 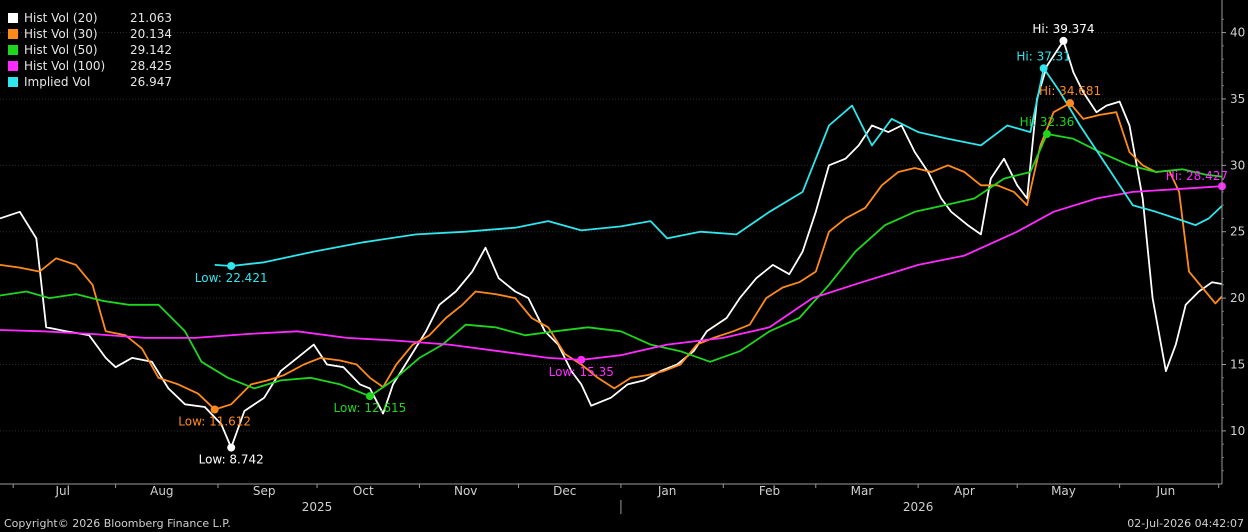 I want to click on timestamp-text: 02-Jul-2026 04:42:07, so click(x=1185, y=523).